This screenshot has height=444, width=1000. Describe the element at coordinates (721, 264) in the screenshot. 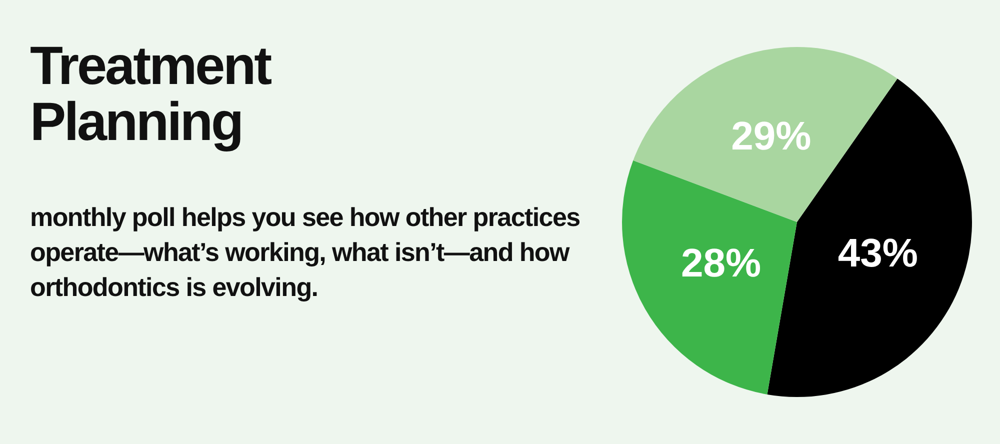

I see `data-label: 28%` at that location.